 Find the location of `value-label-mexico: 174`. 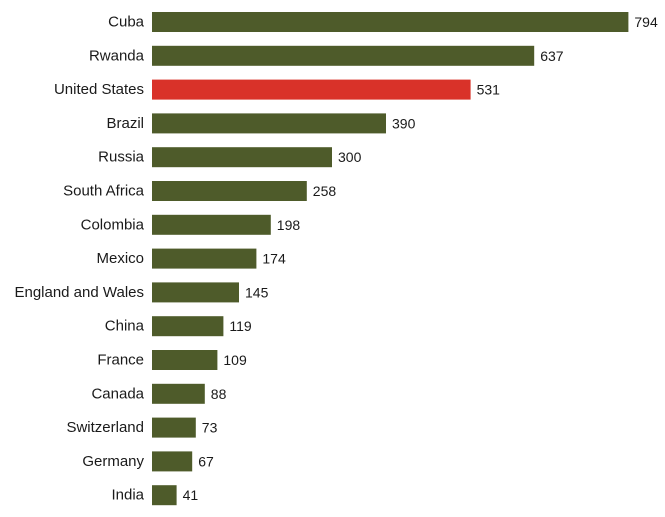

value-label-mexico: 174 is located at coordinates (274, 259).